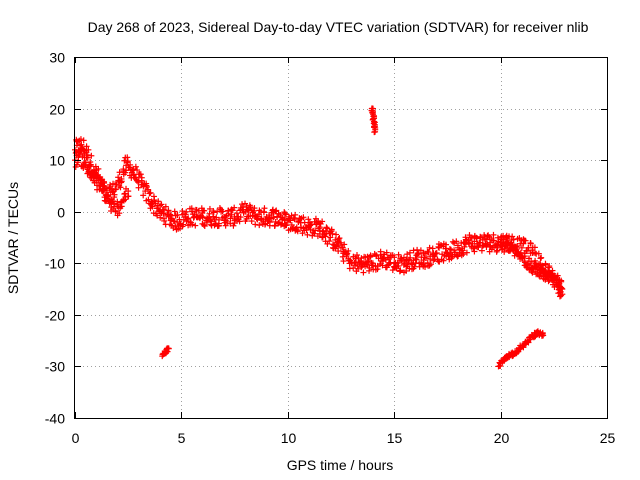 The height and width of the screenshot is (480, 640). I want to click on series-outlier-high, so click(373, 120).